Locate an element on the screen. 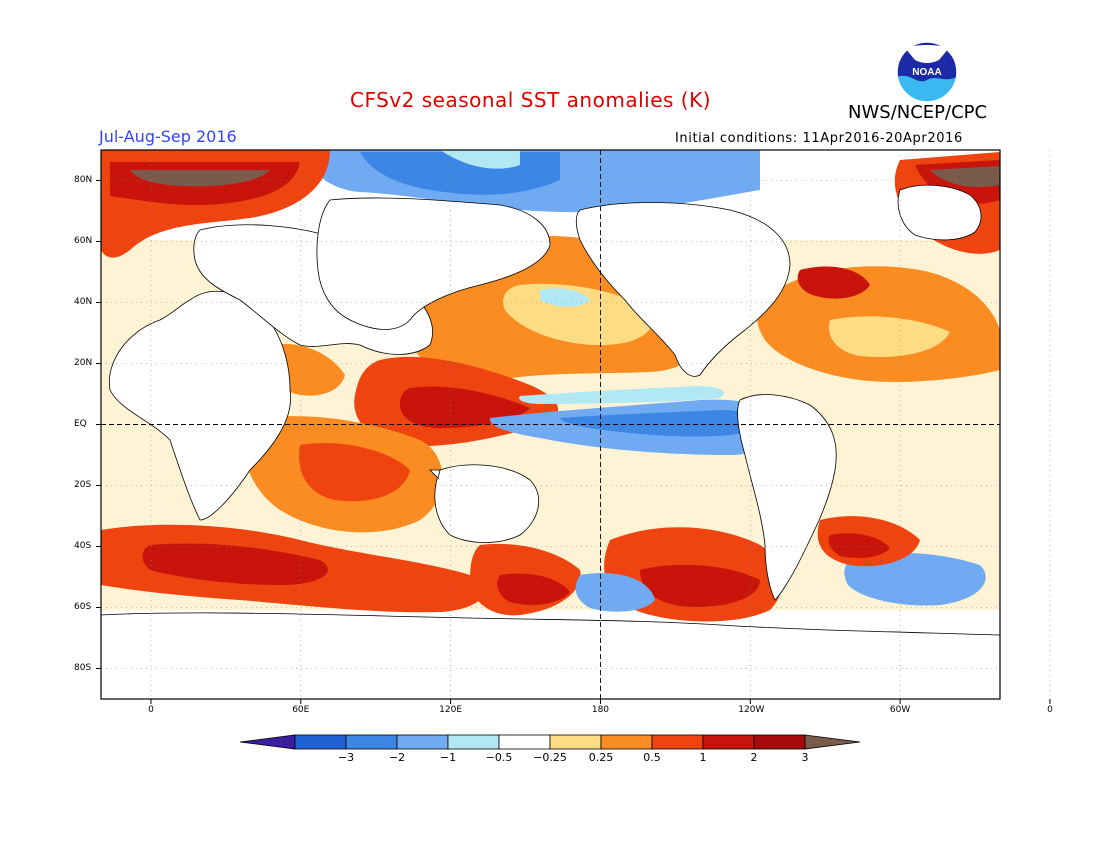 The width and height of the screenshot is (1100, 850). colorbar-label: −2 is located at coordinates (397, 757).